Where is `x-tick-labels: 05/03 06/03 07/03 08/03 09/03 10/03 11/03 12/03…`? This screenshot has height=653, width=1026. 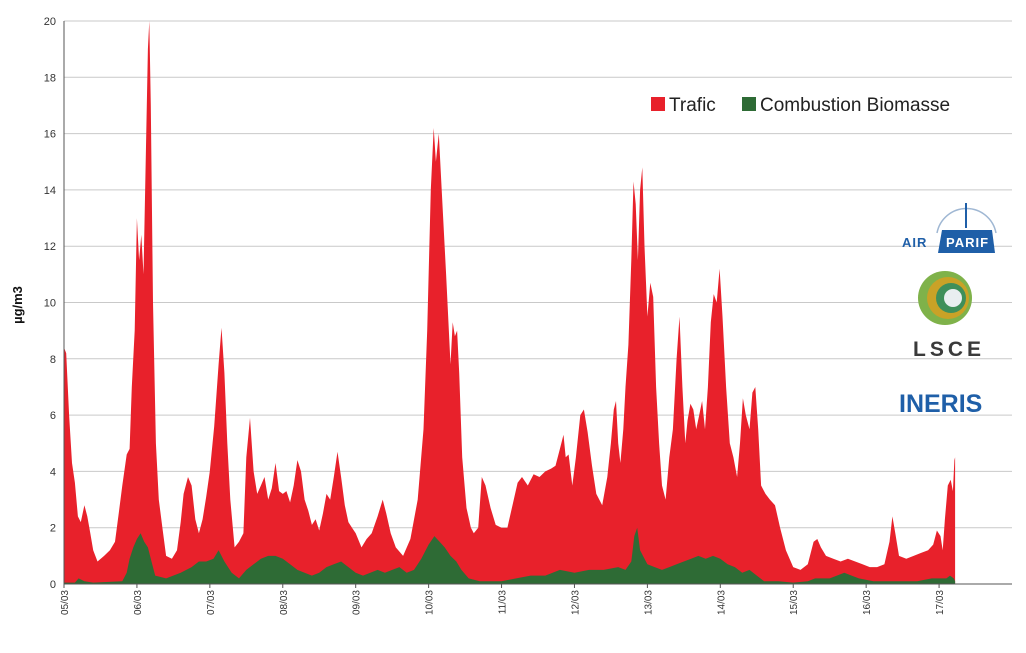 x-tick-labels: 05/03 06/03 07/03 08/03 09/03 10/03 11/03 12/03… is located at coordinates (503, 602).